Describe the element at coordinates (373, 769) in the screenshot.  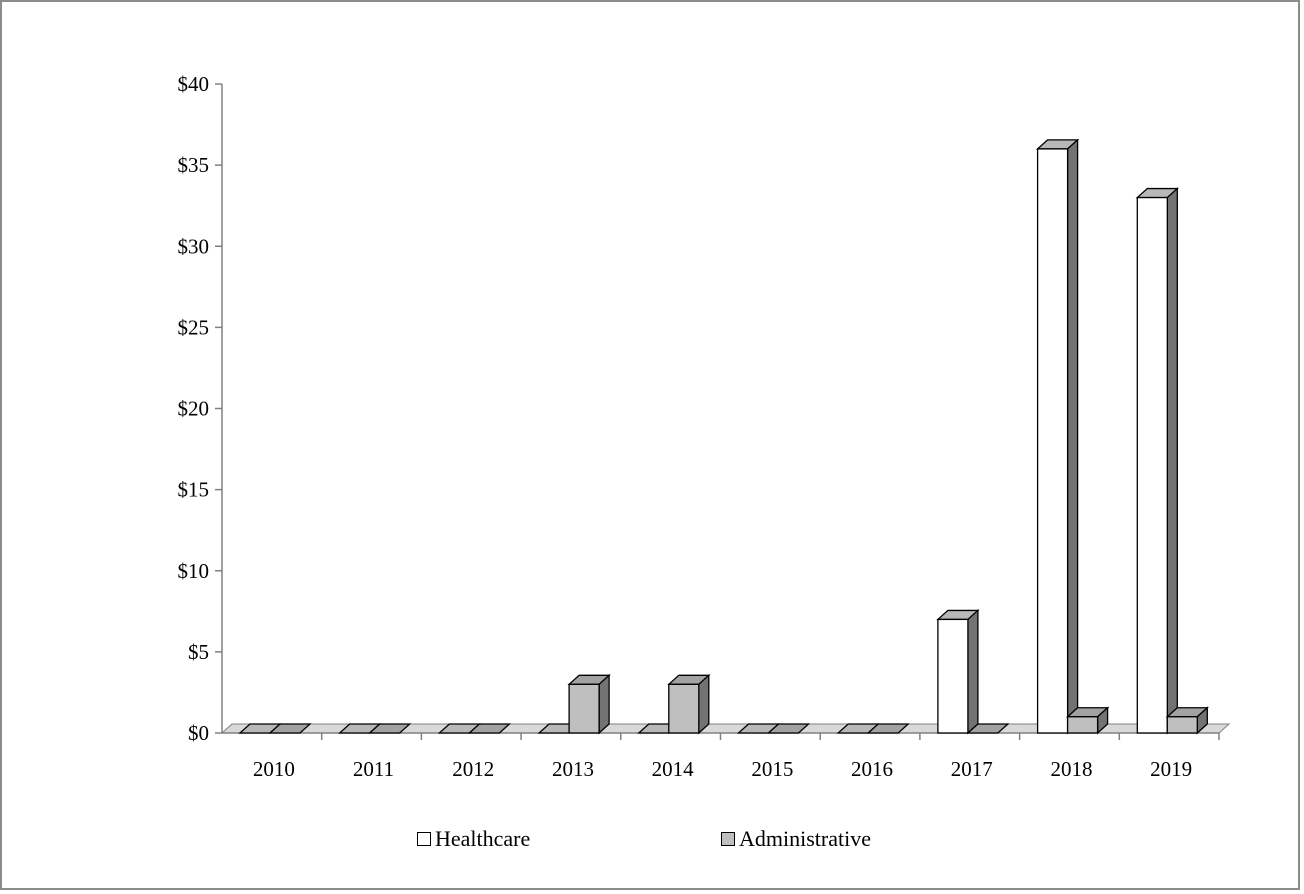
I see `x-tick-label: 2011` at that location.